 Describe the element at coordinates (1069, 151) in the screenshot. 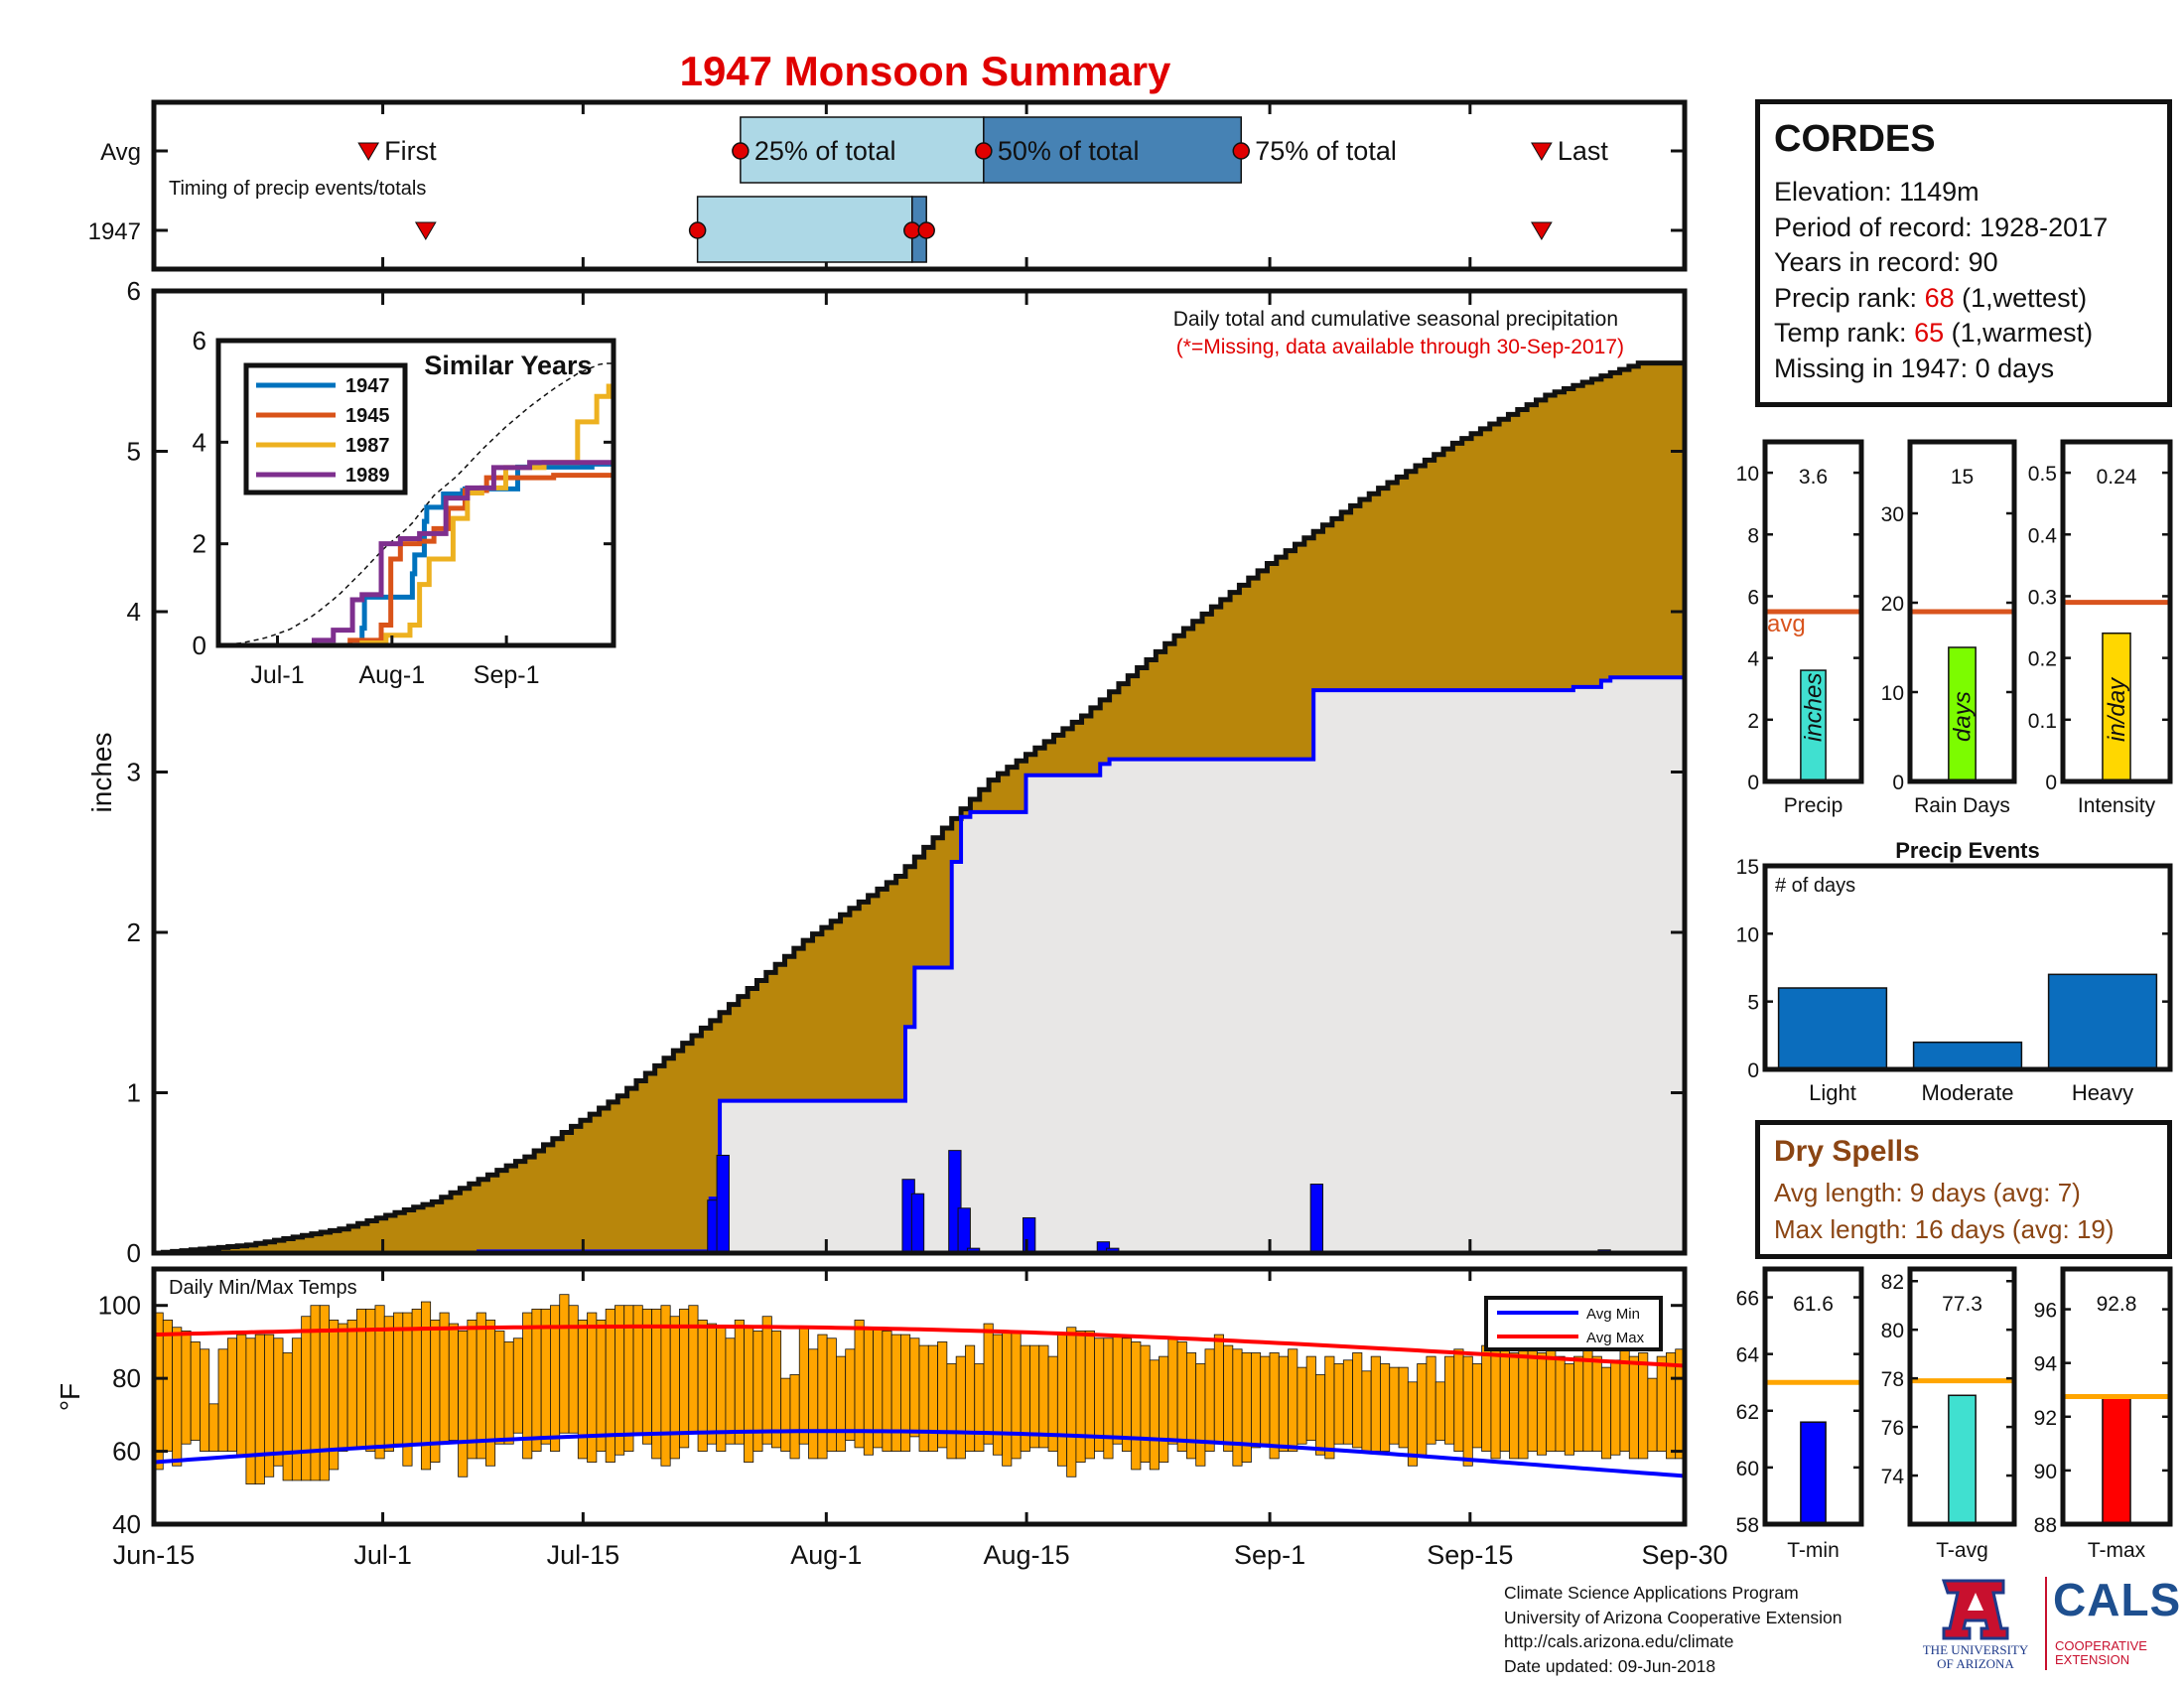

I see `avg-p50-label: 50% of total` at that location.